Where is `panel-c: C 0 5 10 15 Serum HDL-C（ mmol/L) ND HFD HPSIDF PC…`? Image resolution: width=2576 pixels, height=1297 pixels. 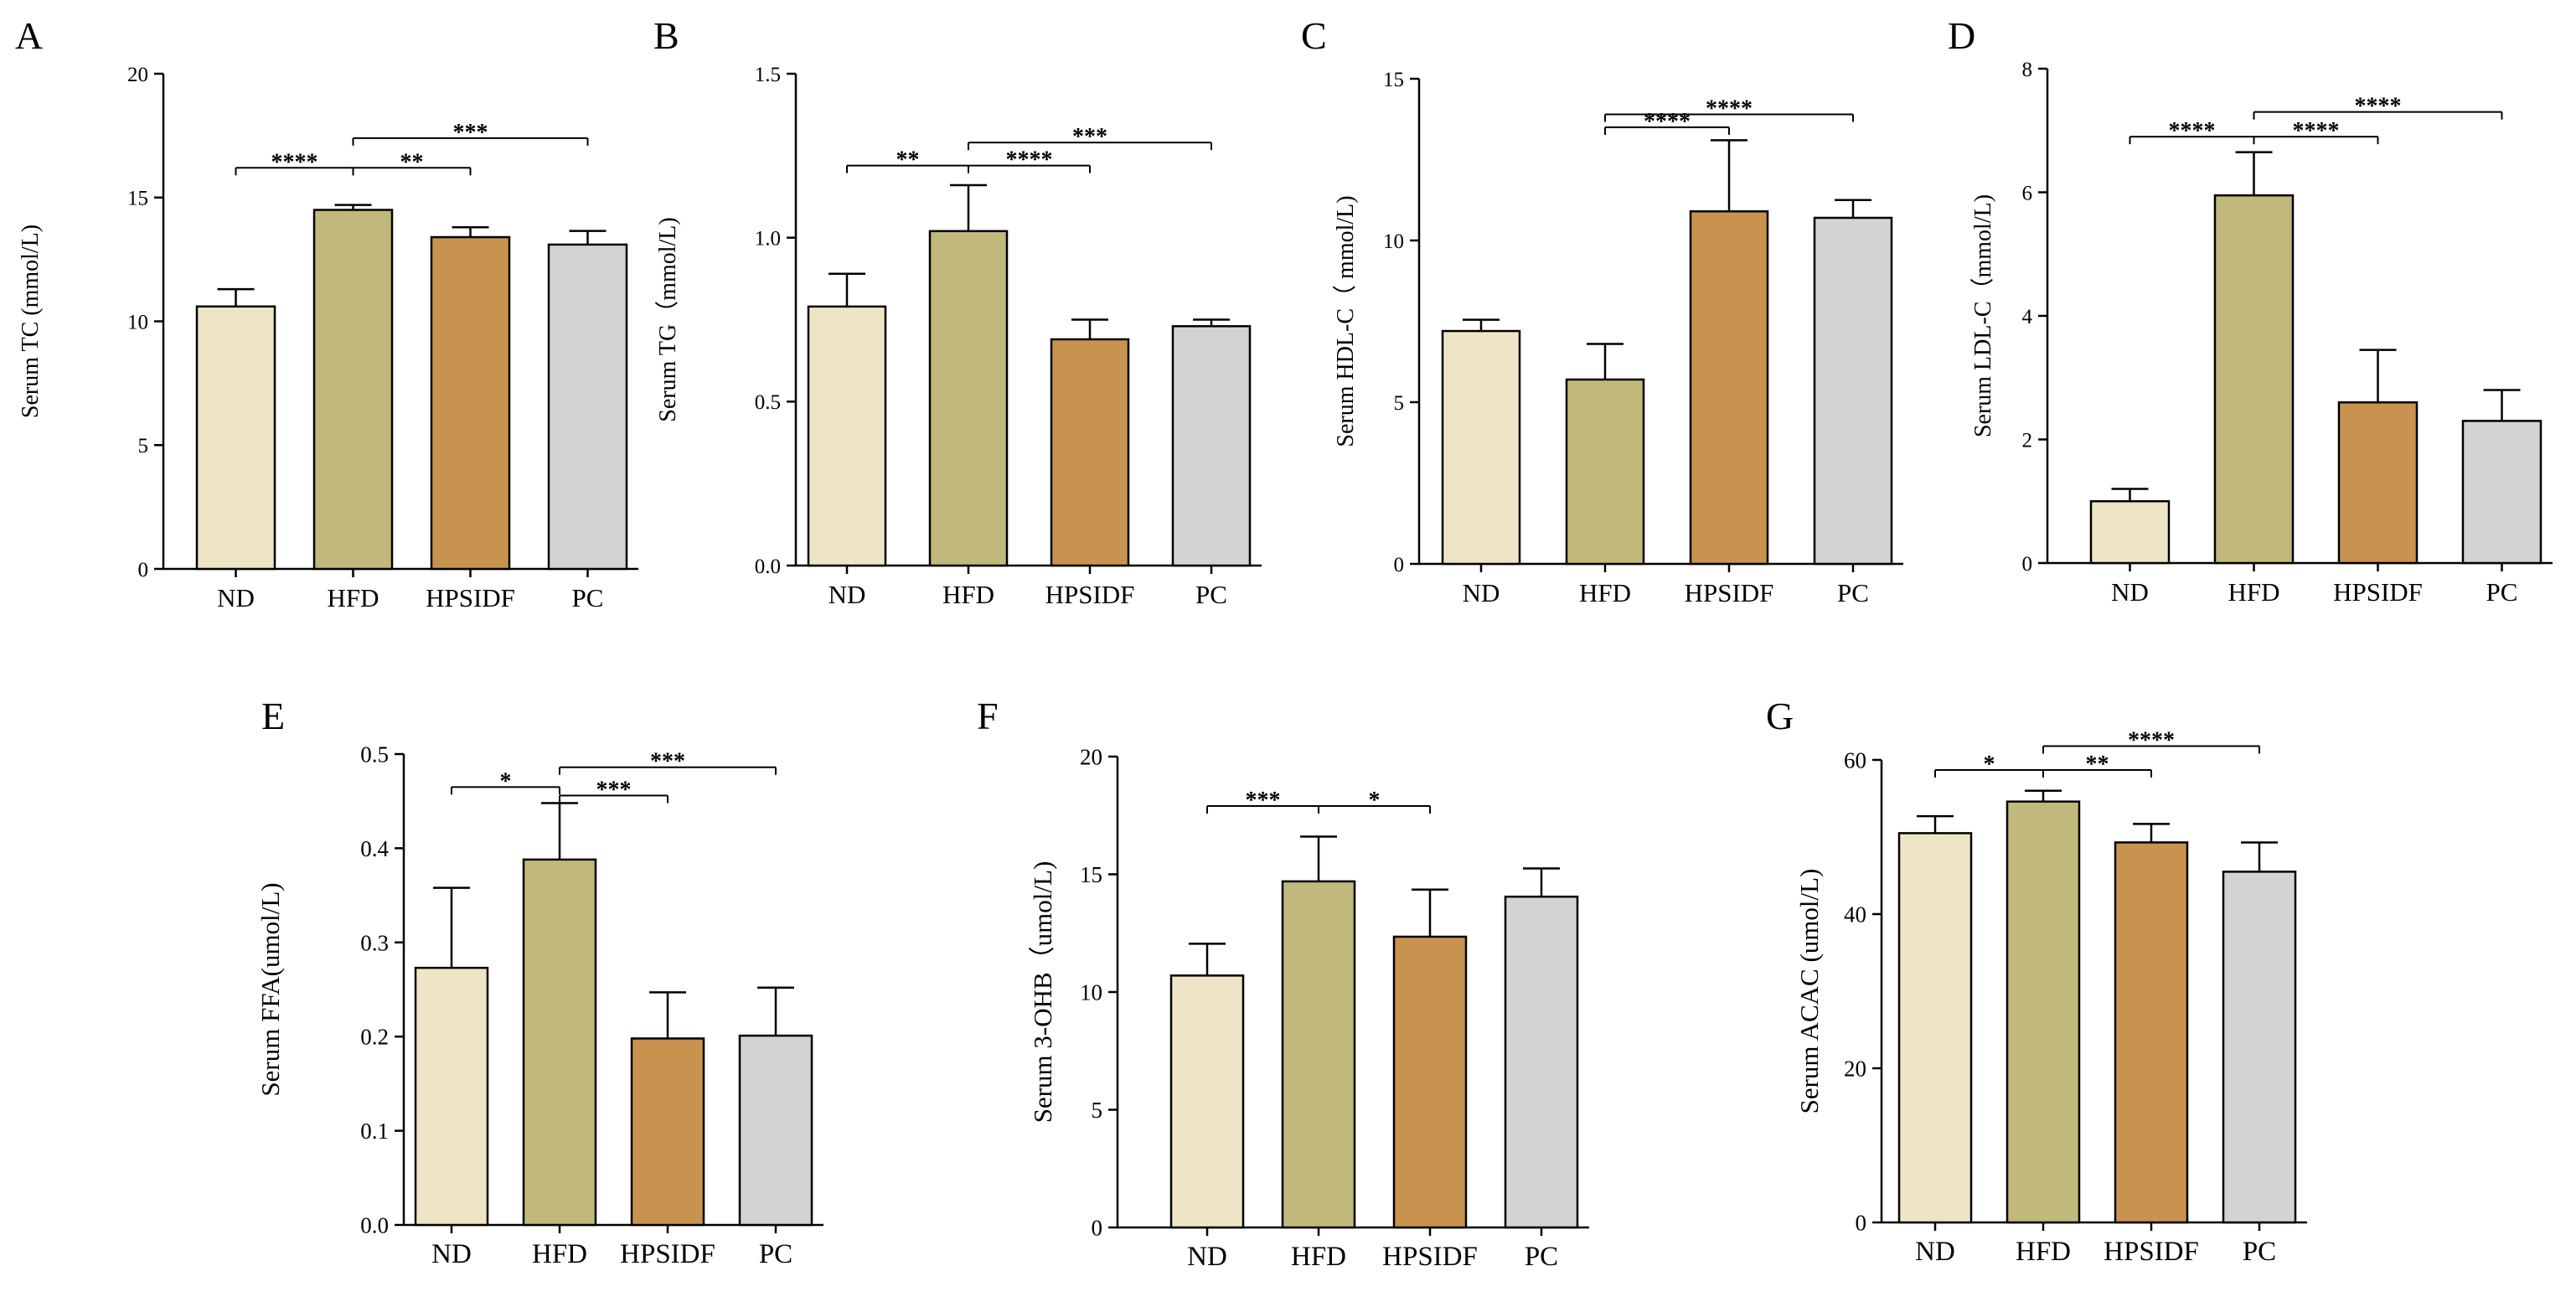
panel-c: C 0 5 10 15 Serum HDL-C（ mmol/L) ND HFD HPSIDF PC… is located at coordinates (1602, 310).